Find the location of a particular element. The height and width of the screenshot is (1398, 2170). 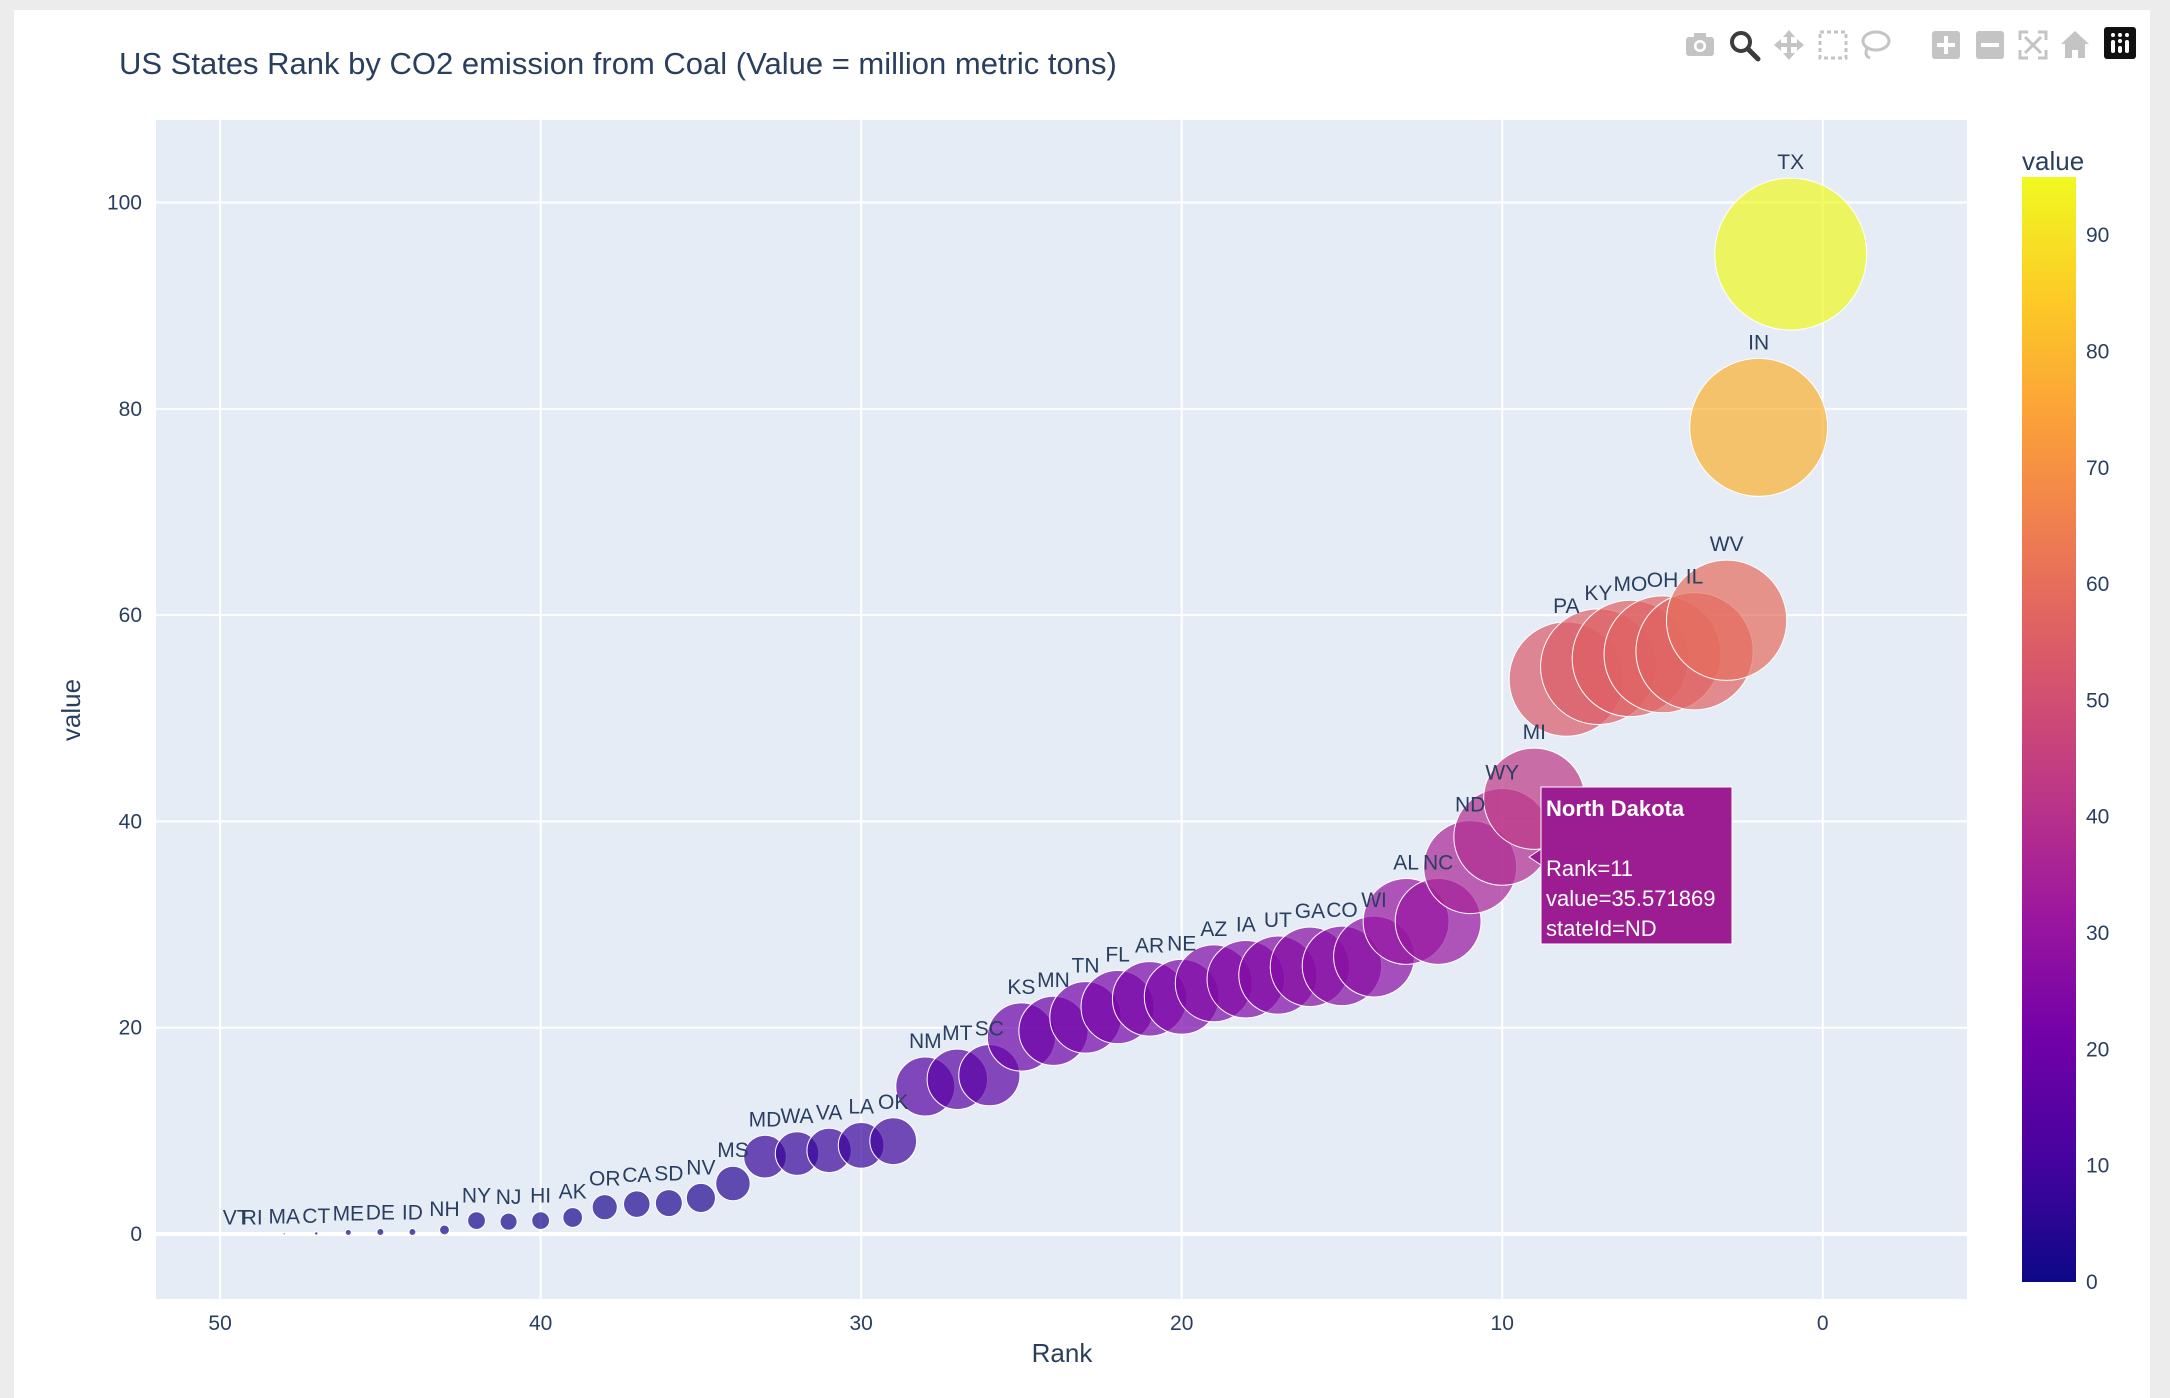

zoom-out-icon is located at coordinates (1990, 45).